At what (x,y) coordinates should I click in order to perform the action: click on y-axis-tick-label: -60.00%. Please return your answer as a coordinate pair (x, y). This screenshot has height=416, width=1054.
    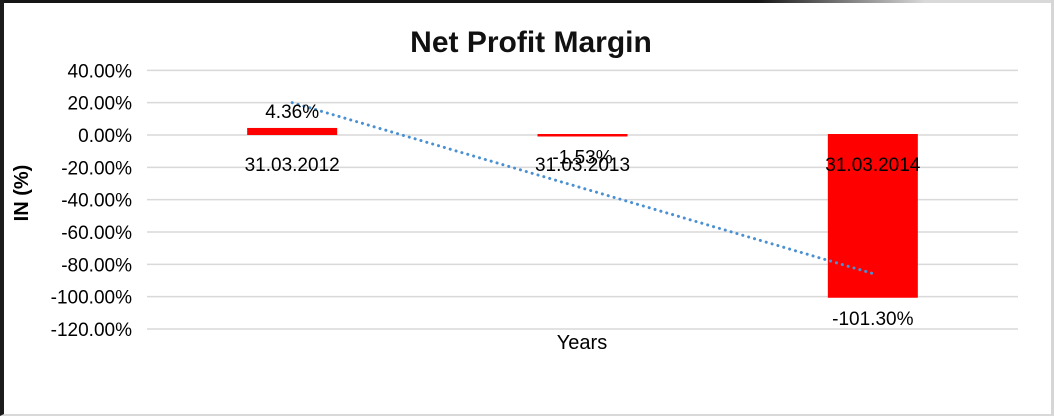
    Looking at the image, I should click on (96, 233).